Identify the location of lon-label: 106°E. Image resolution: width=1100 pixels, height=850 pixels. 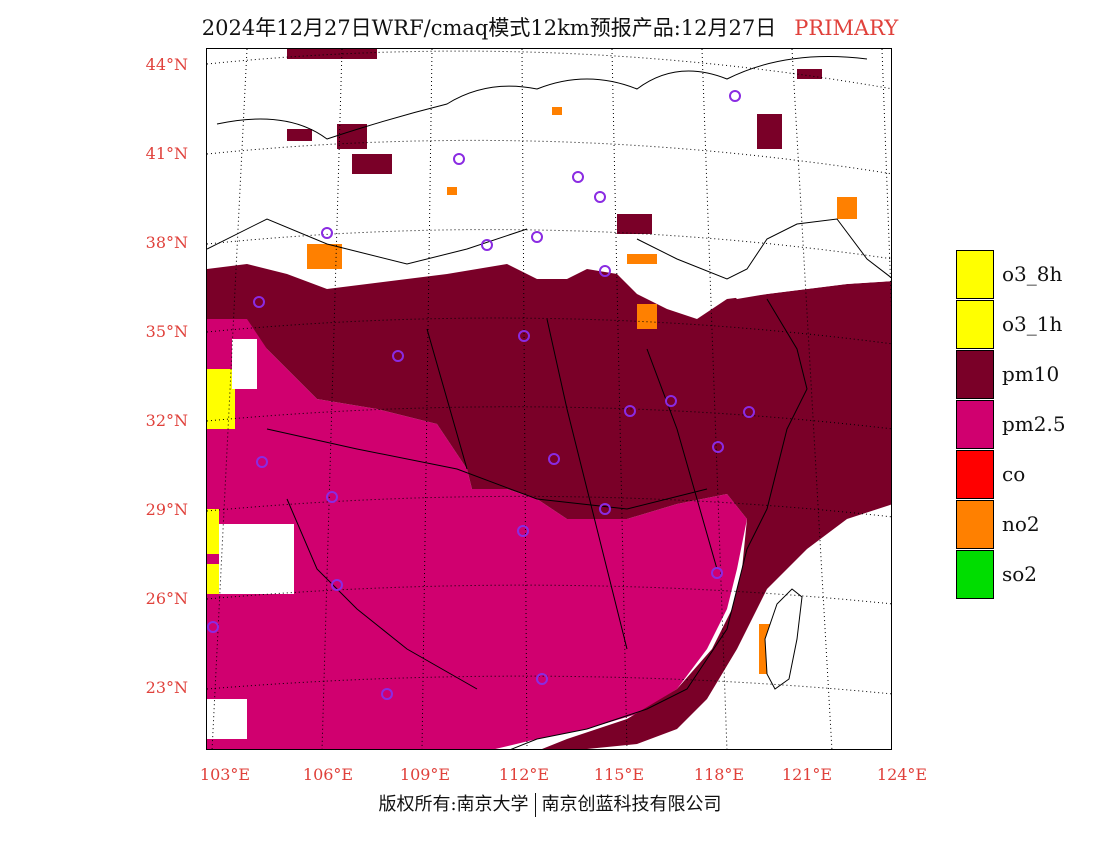
(328, 774).